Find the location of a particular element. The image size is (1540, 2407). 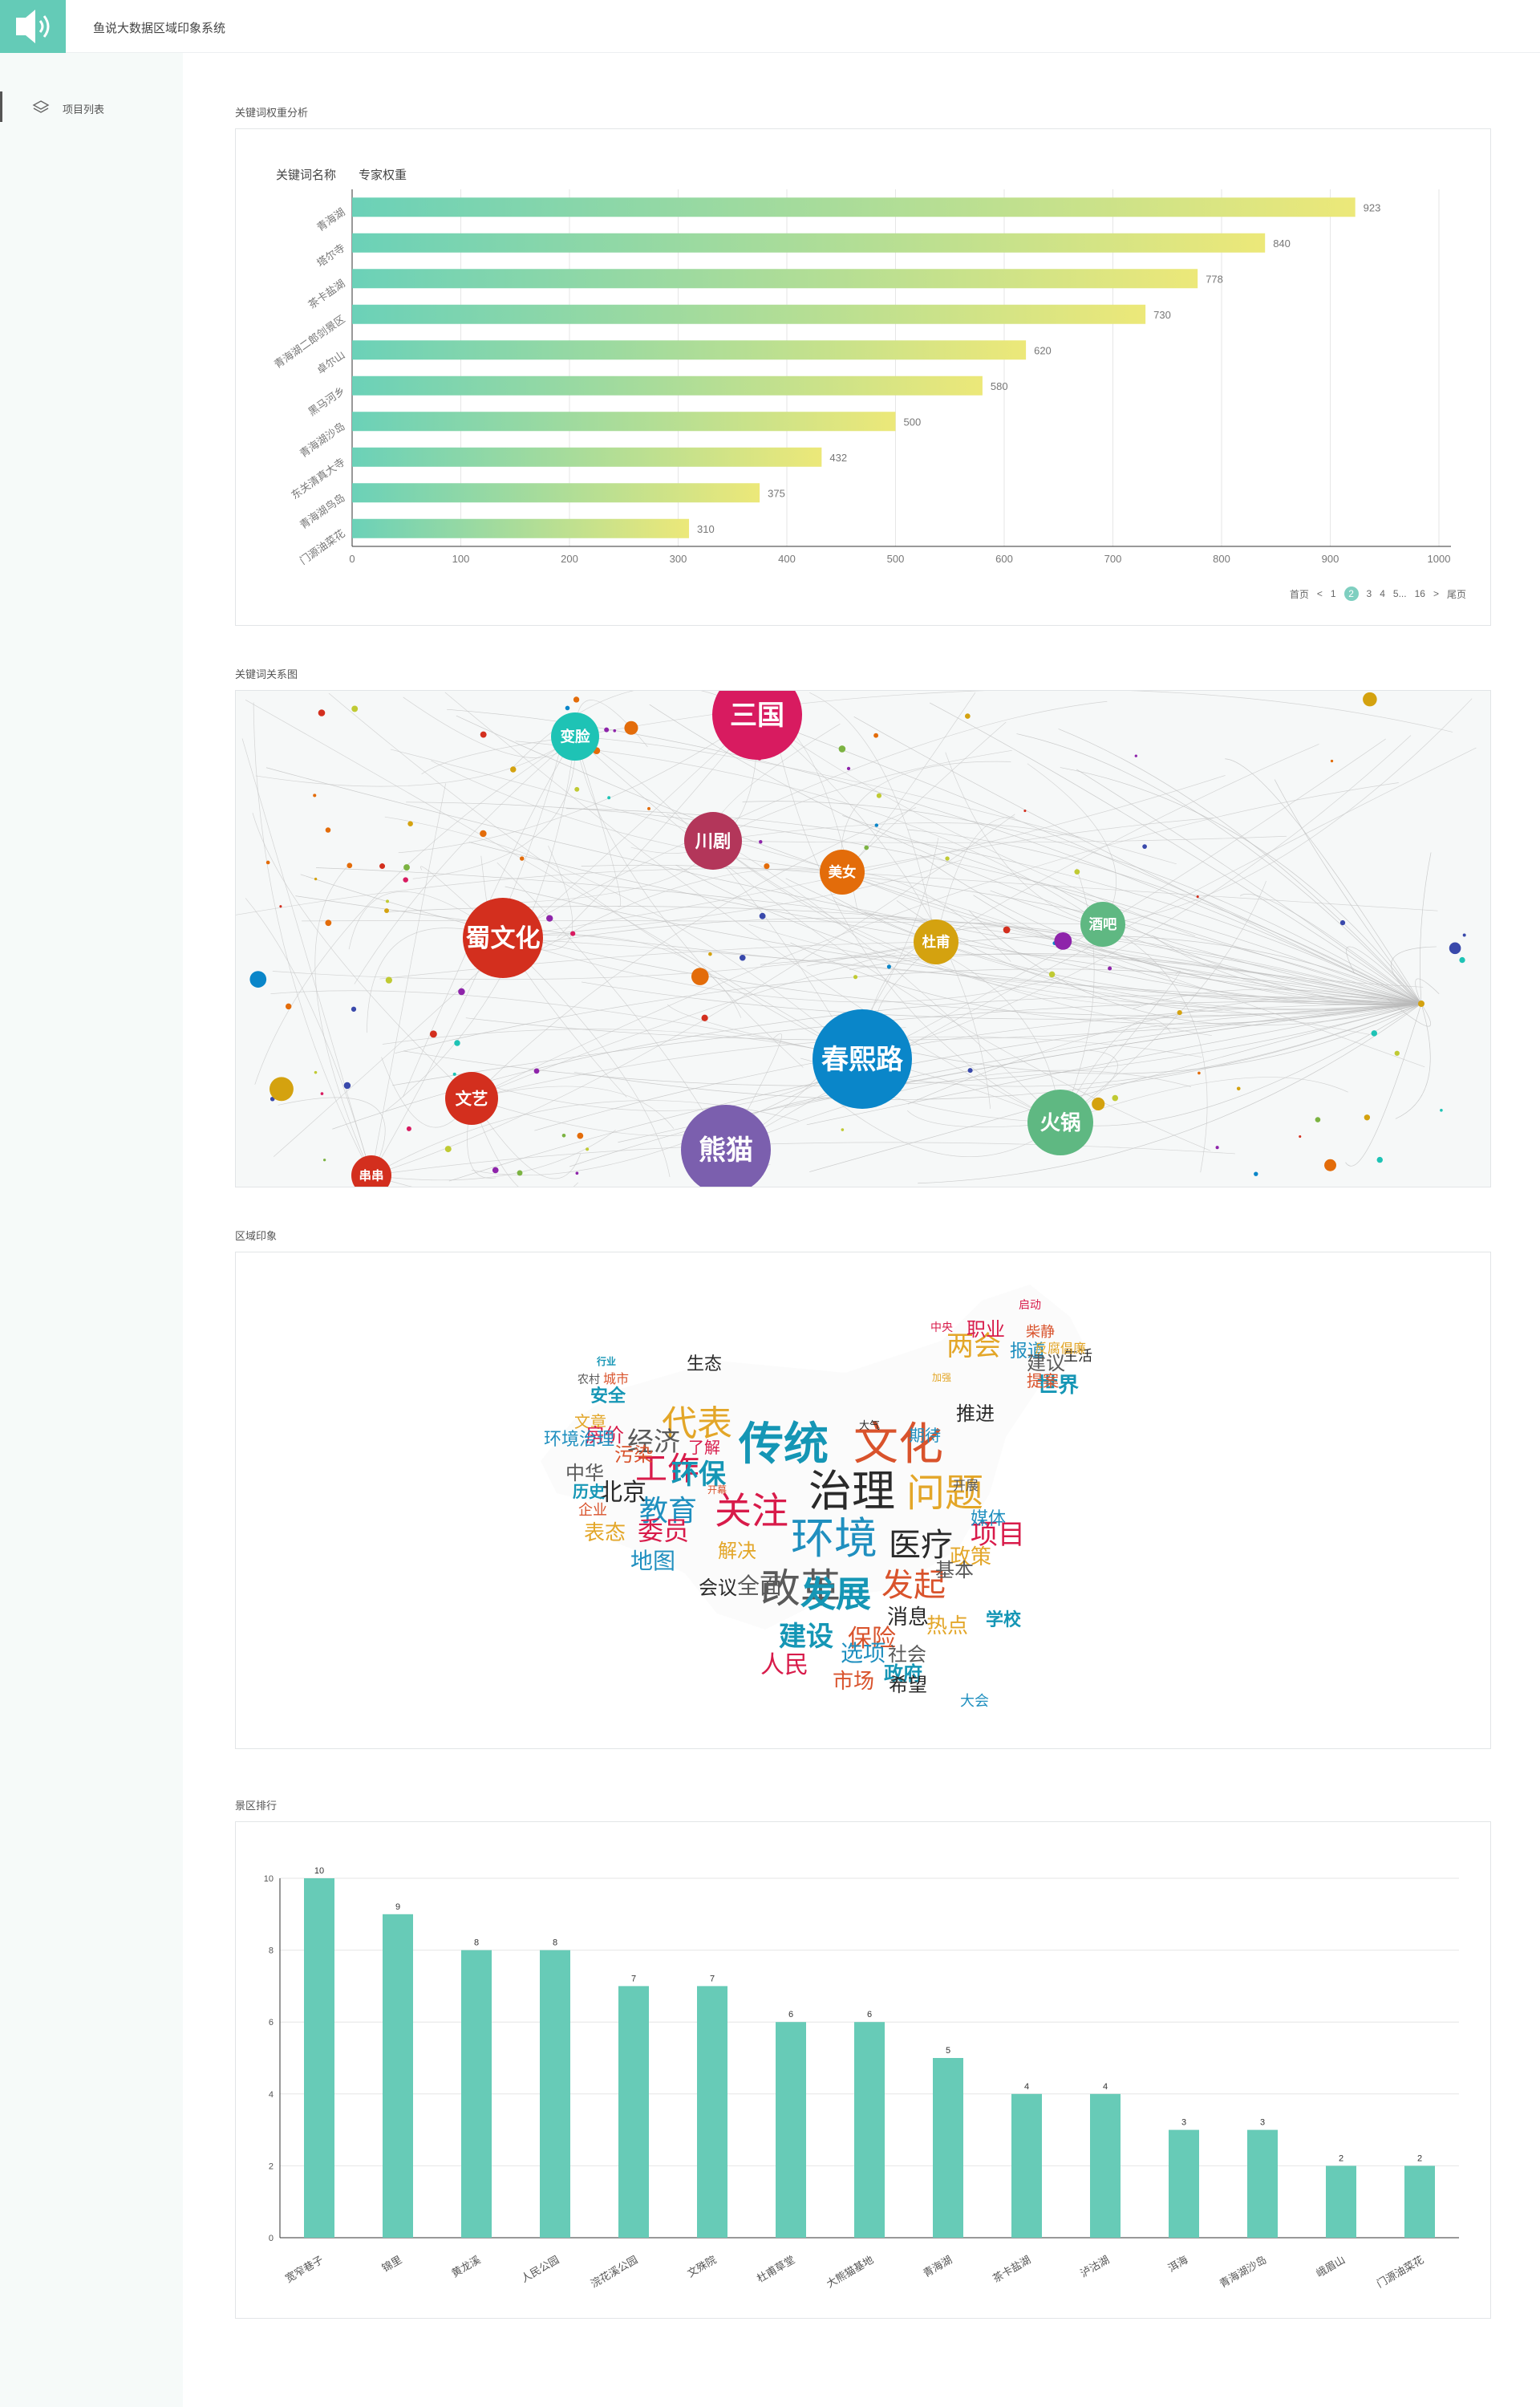

page-4: 4 is located at coordinates (1382, 593).